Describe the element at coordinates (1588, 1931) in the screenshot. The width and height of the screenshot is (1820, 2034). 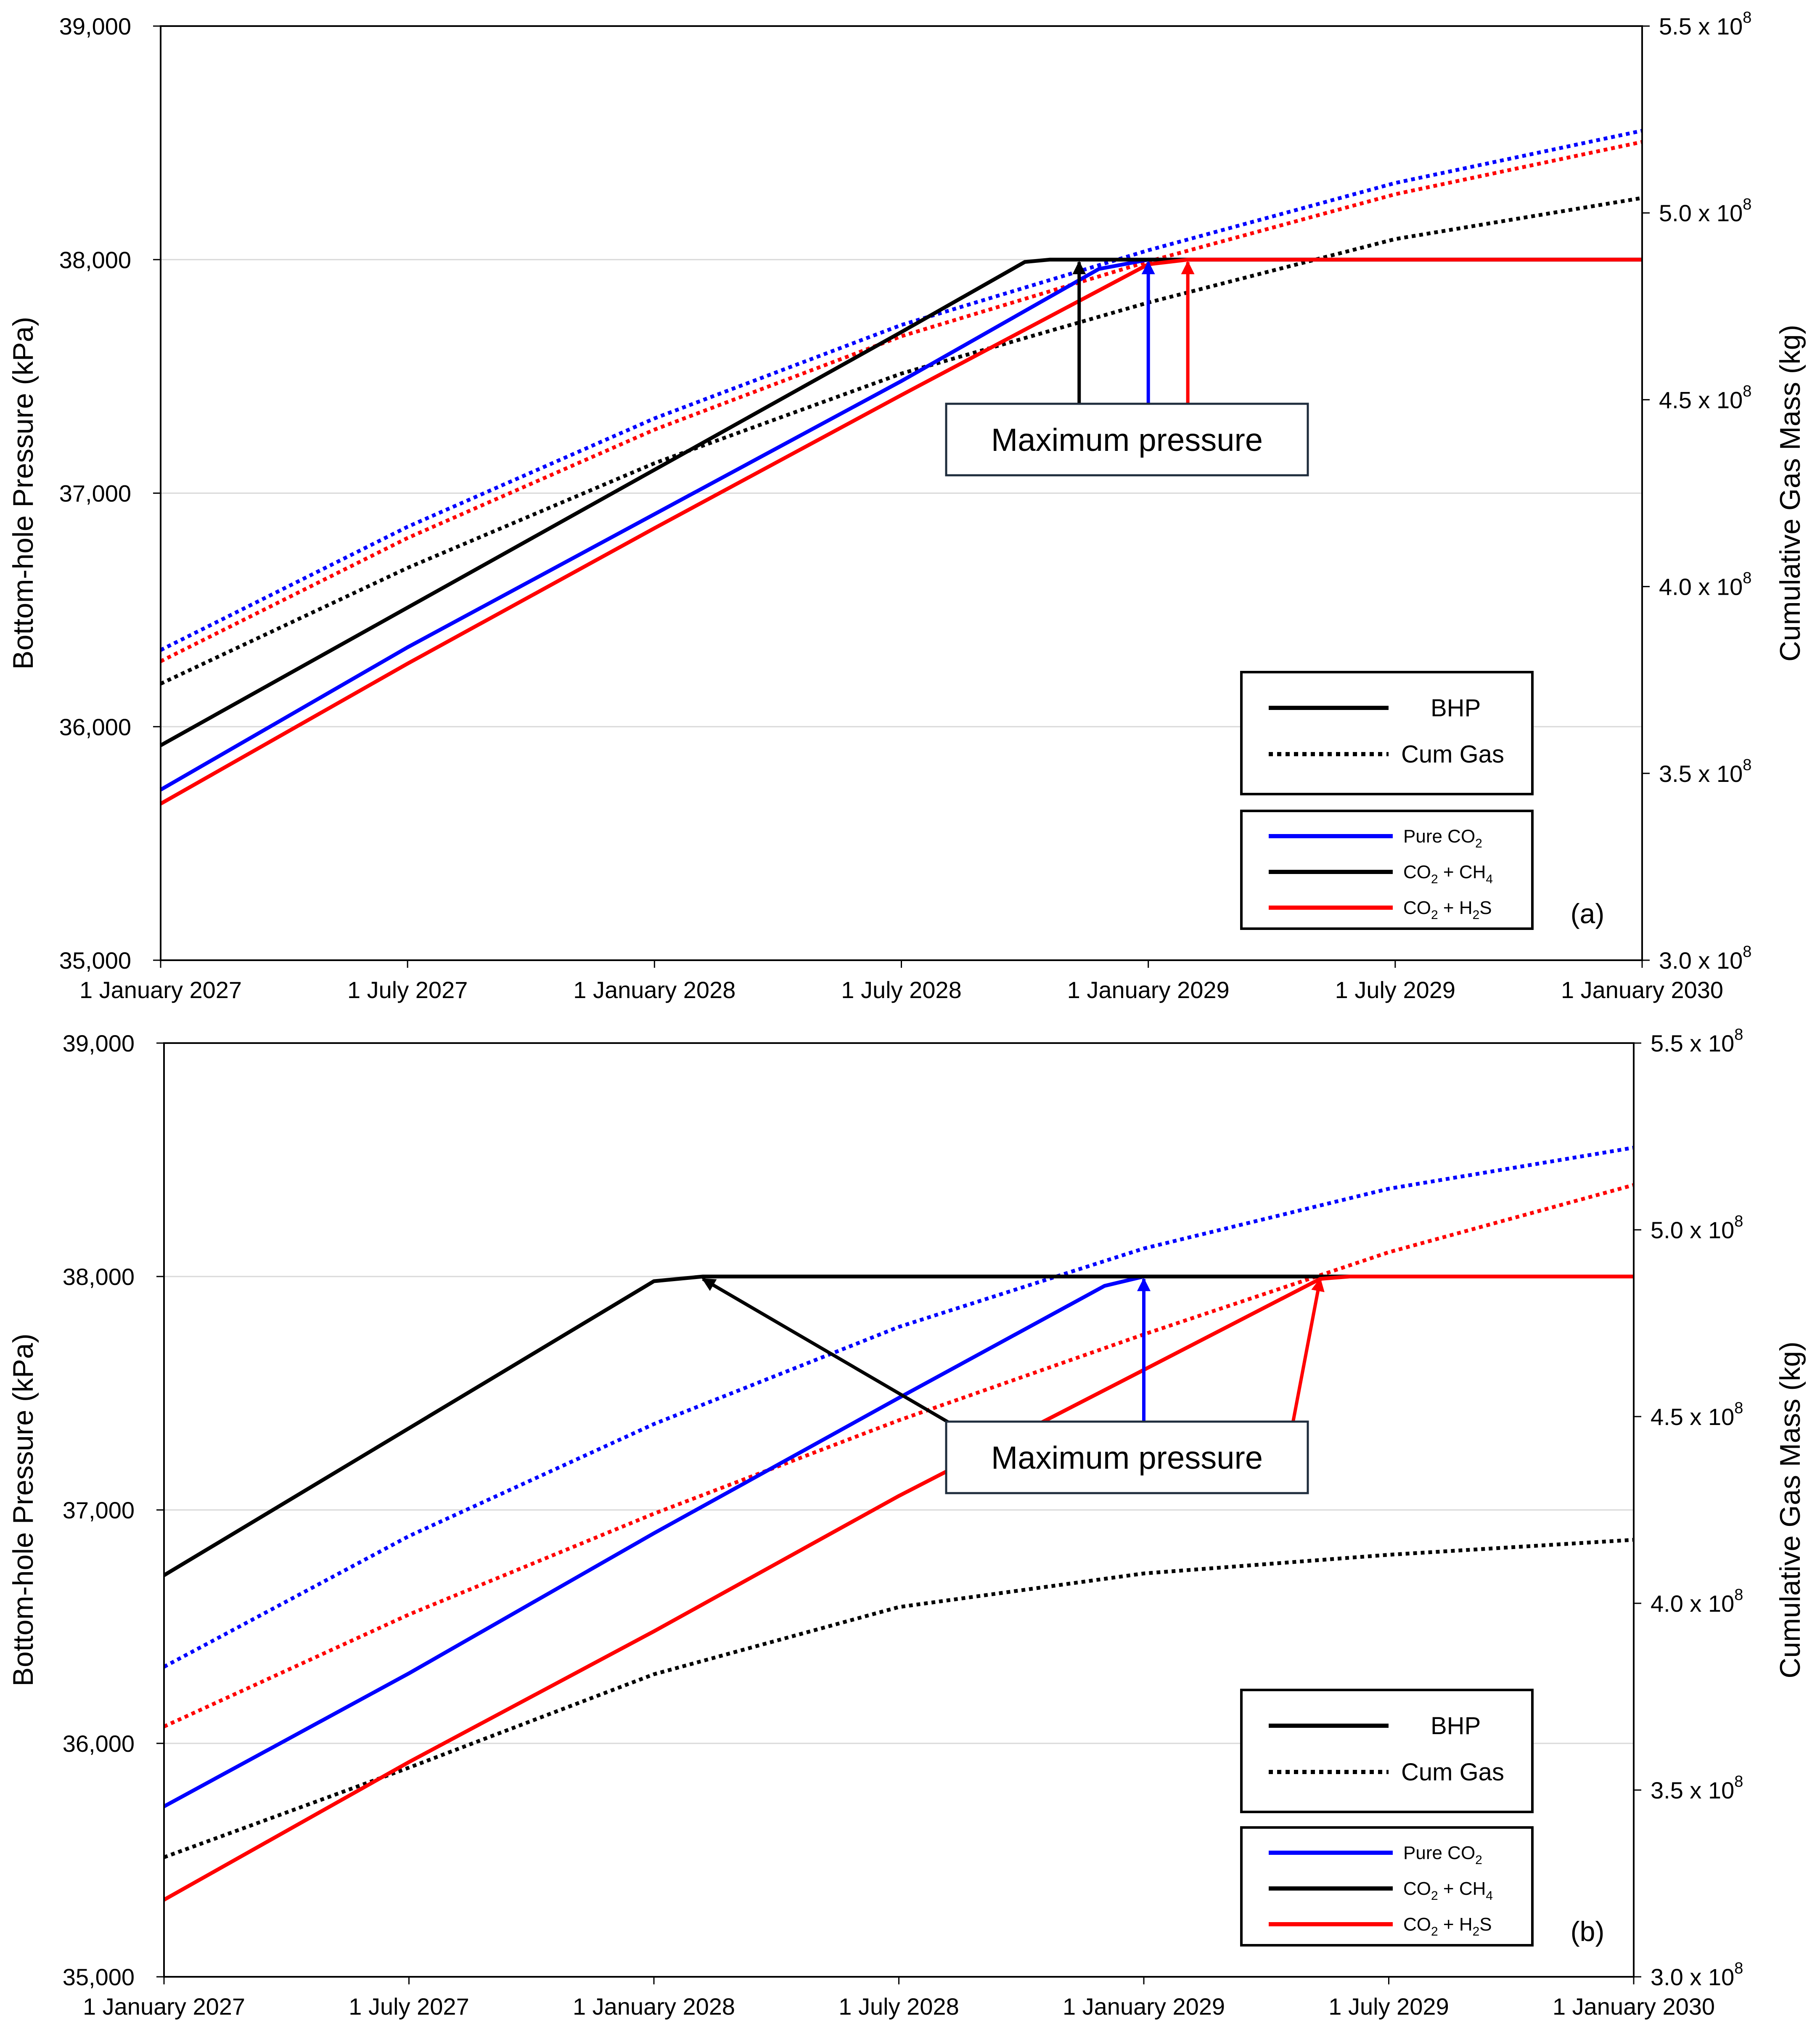
I see `panel-label: (b)` at that location.